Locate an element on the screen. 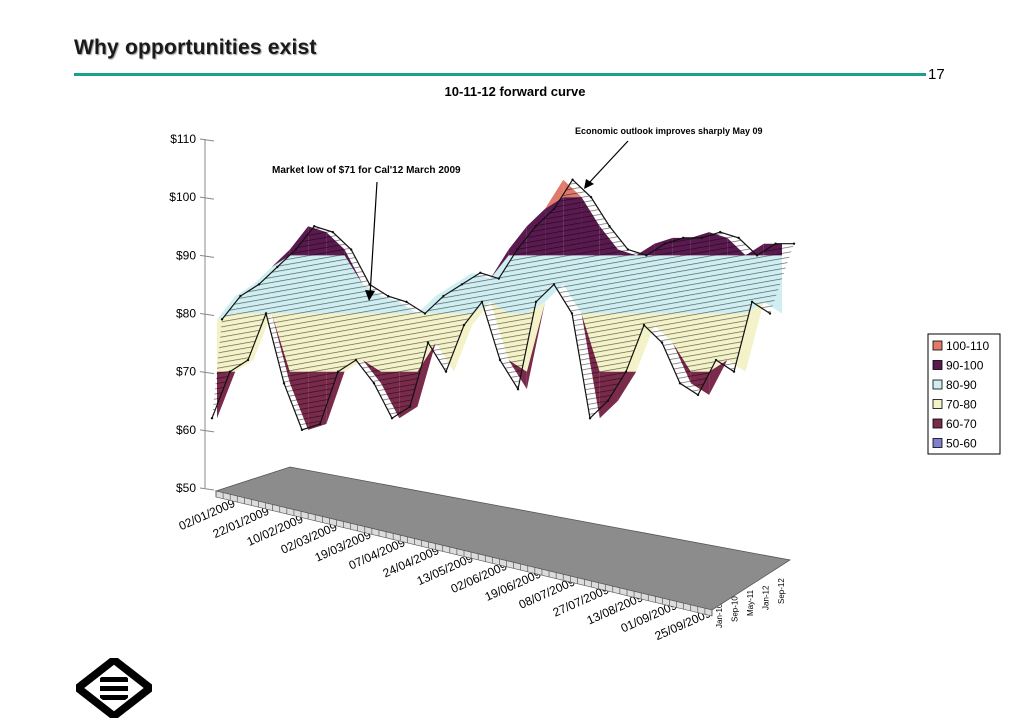 Image resolution: width=1030 pixels, height=728 pixels. series-line-back is located at coordinates (507, 249).